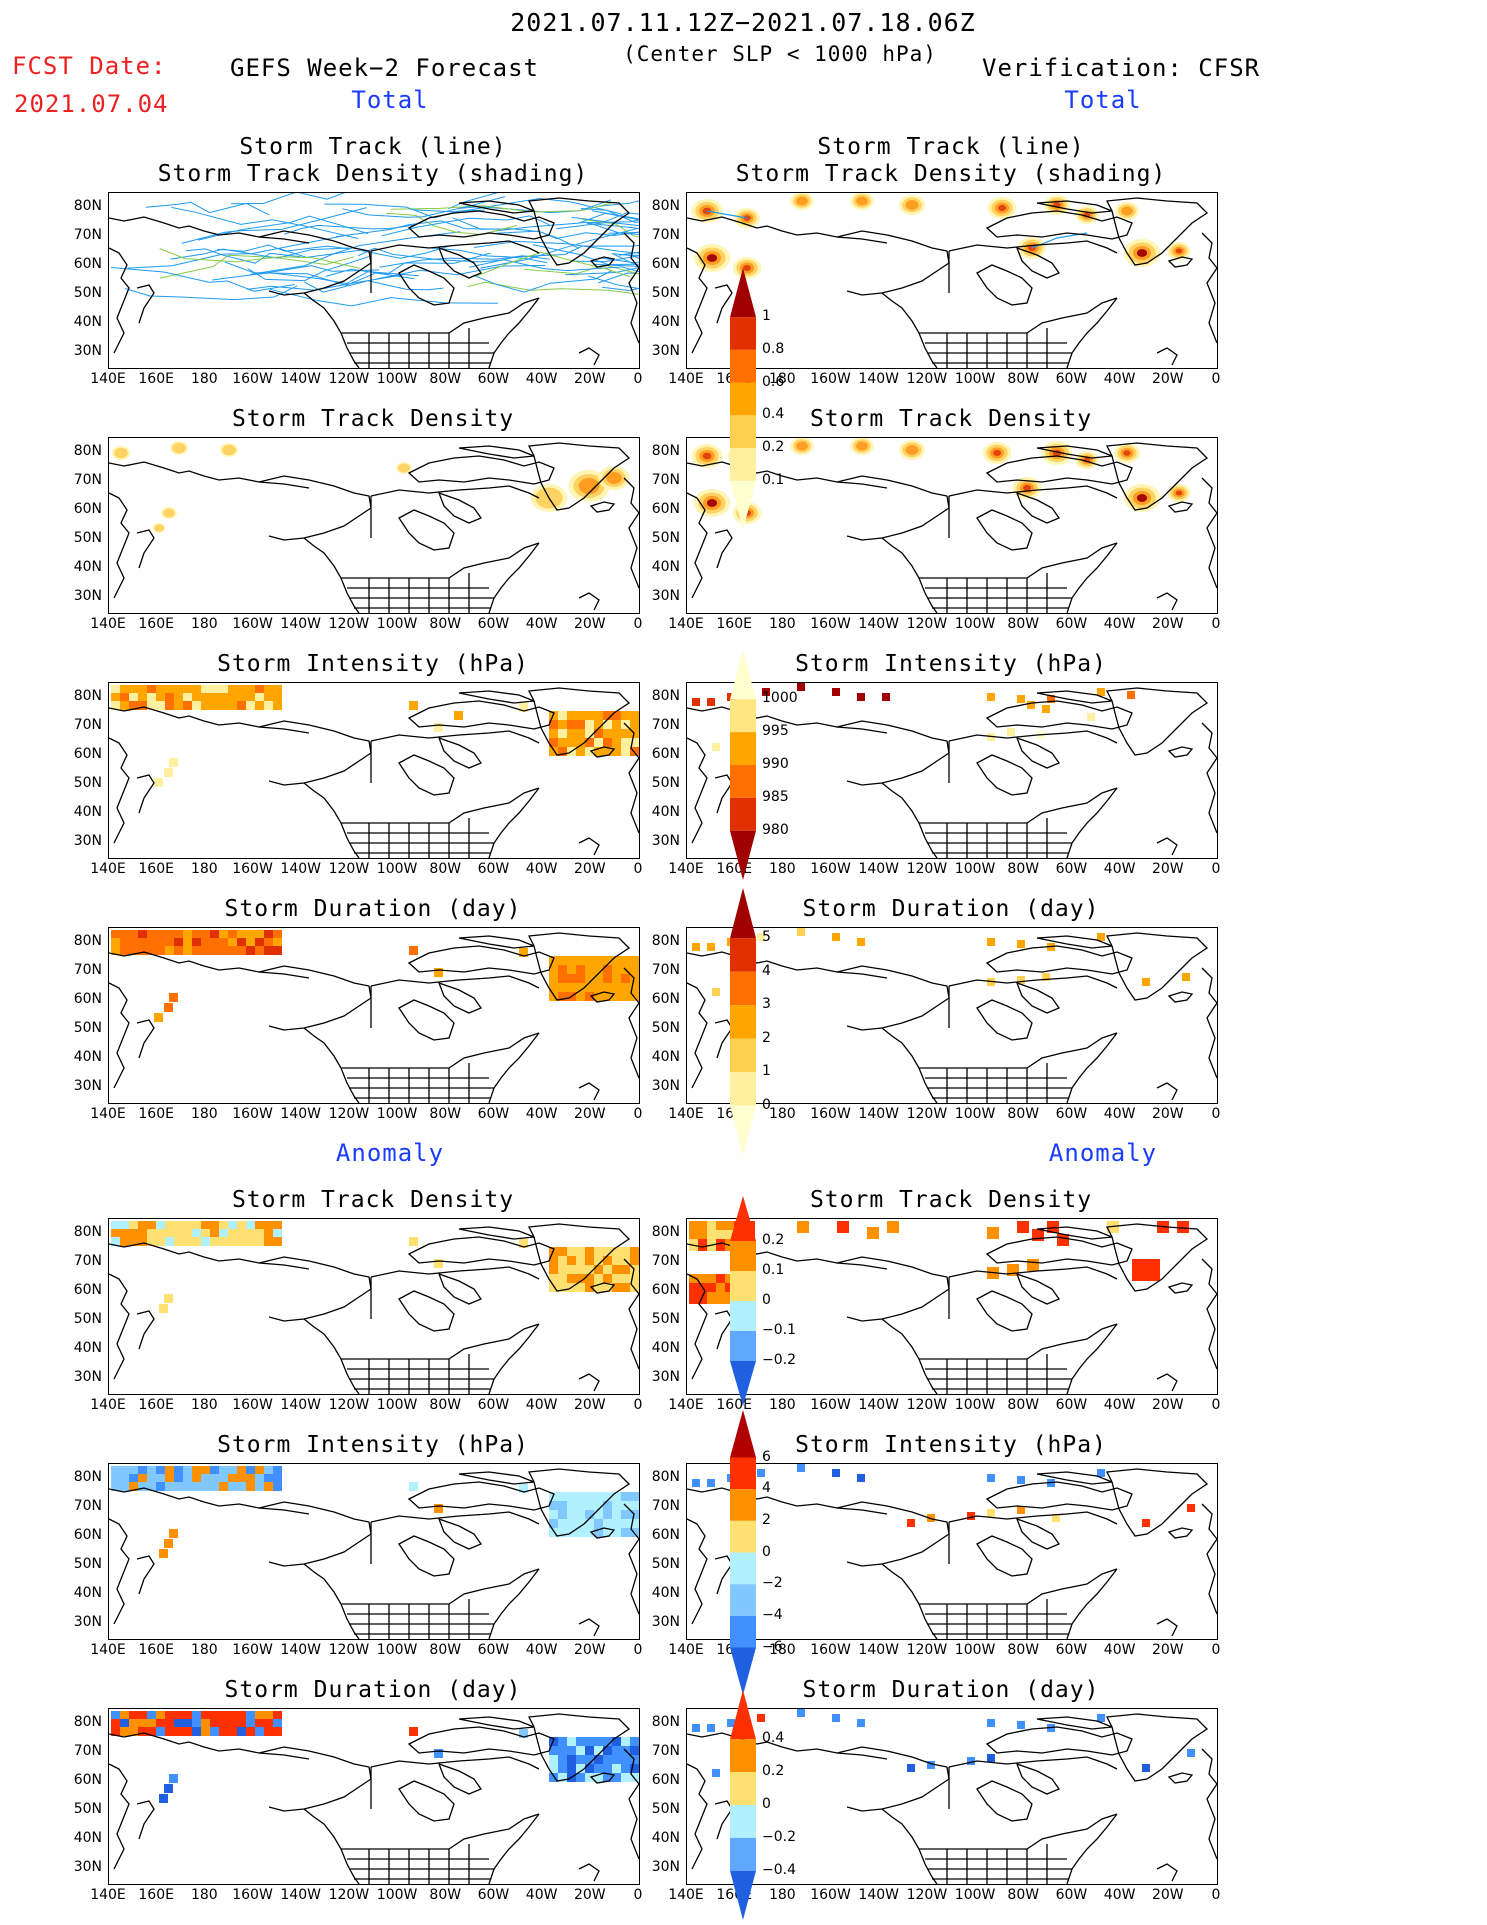  I want to click on y-axis-tick-label: 80N, so click(665, 1232).